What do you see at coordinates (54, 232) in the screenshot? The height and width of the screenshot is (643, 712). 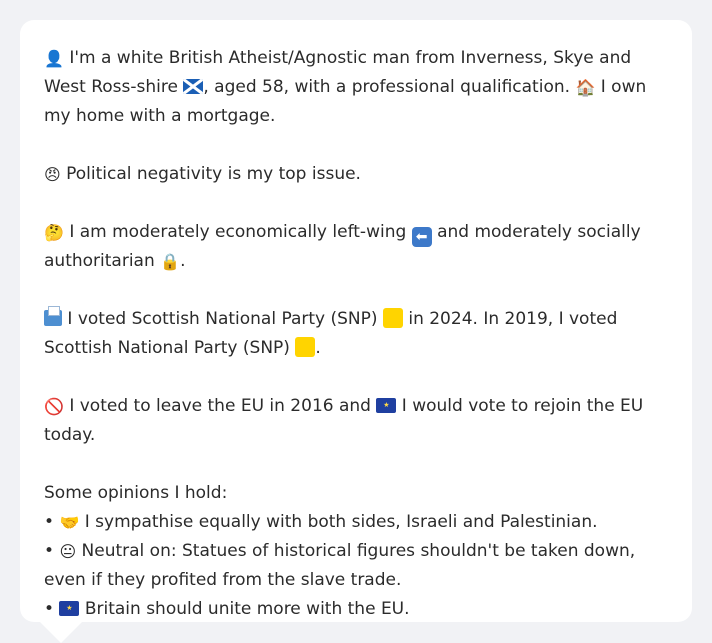 I see `thinking-face-icon: 🤔` at bounding box center [54, 232].